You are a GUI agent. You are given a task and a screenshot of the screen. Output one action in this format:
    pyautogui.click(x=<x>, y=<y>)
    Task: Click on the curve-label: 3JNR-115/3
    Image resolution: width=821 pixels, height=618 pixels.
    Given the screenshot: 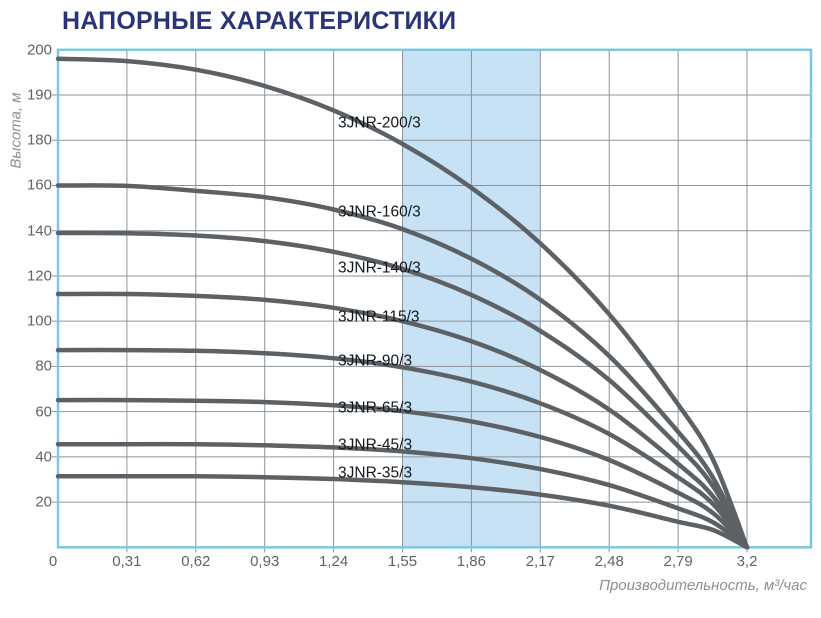 What is the action you would take?
    pyautogui.click(x=379, y=317)
    